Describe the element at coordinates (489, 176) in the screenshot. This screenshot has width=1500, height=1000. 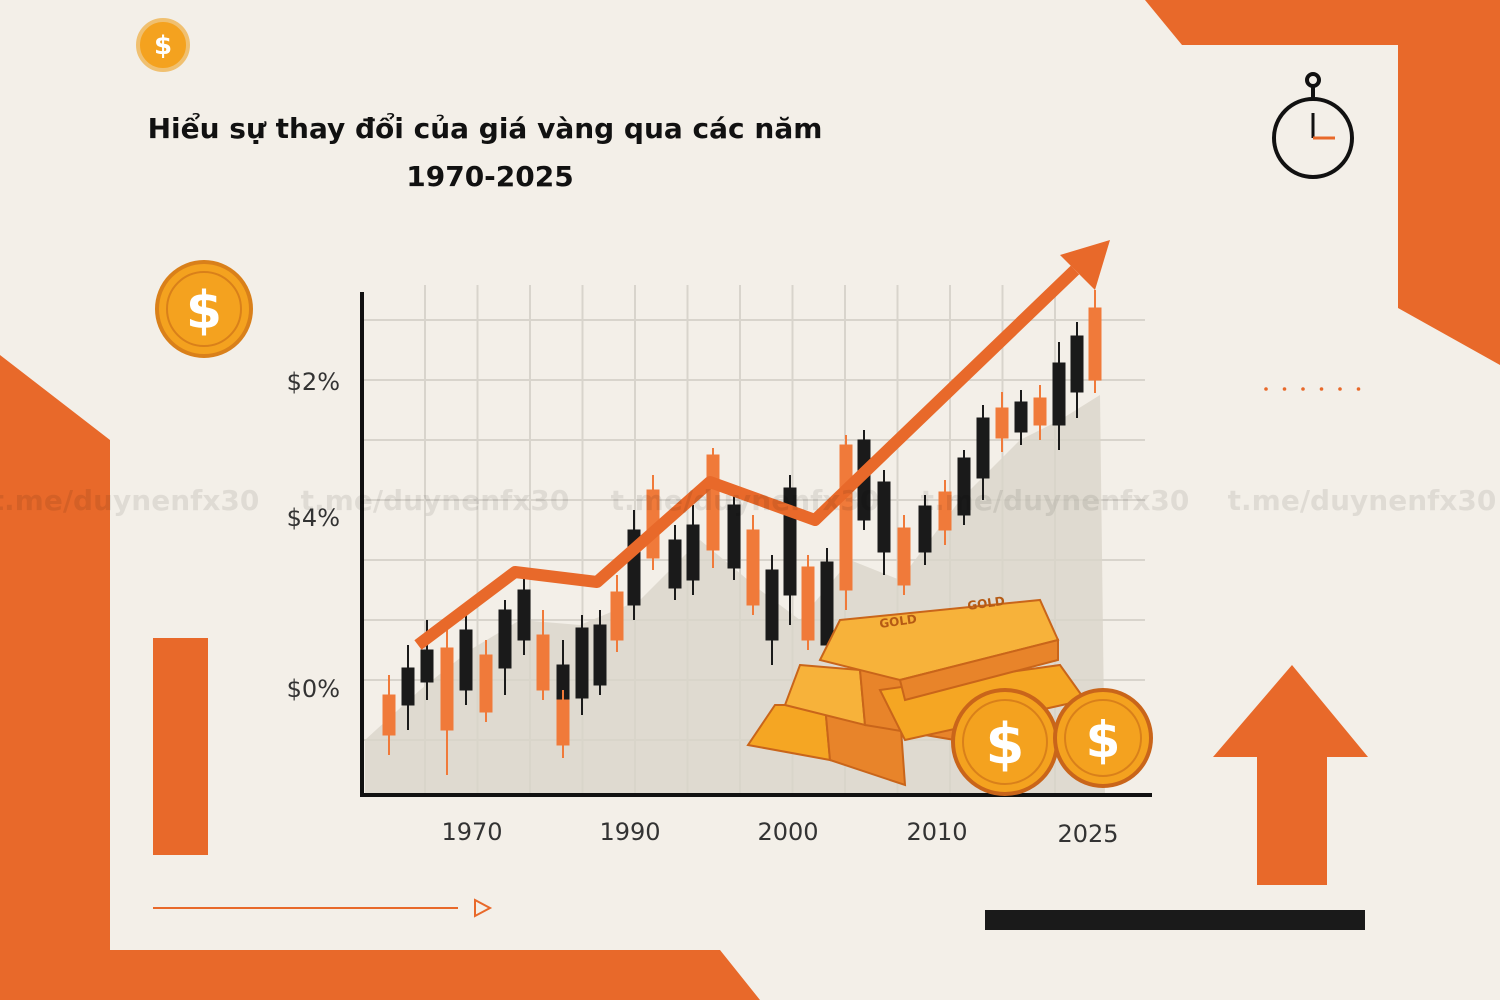
I see `title: 1970-2025` at that location.